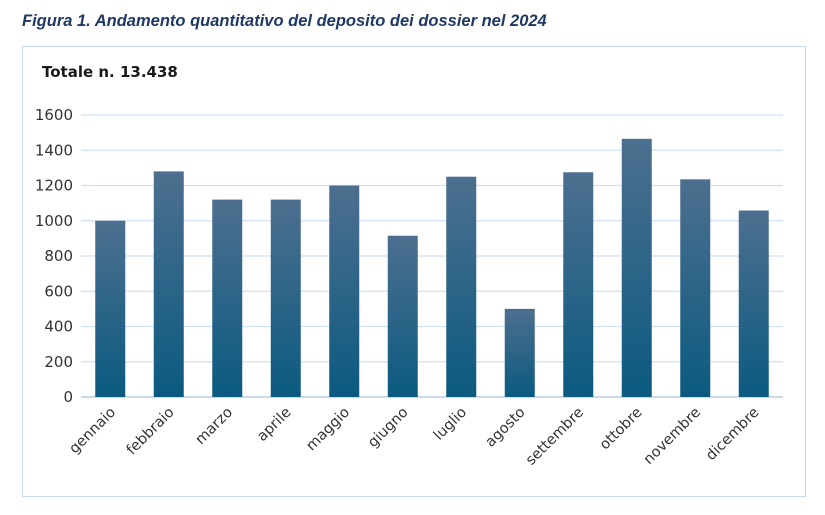  Describe the element at coordinates (461, 286) in the screenshot. I see `bar-luglio` at that location.